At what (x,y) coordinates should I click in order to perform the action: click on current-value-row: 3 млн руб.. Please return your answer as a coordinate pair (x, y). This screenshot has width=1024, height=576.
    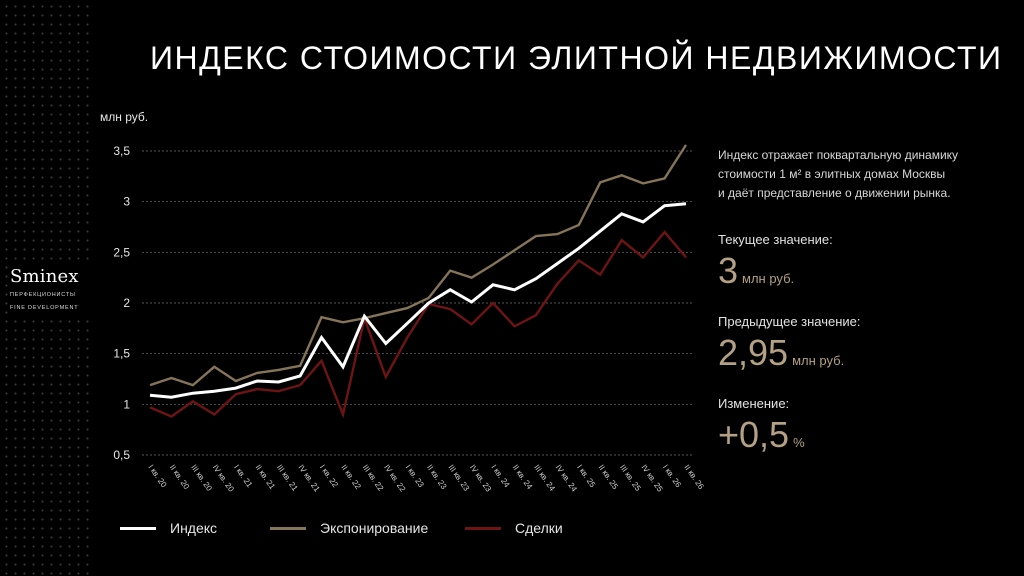
    Looking at the image, I should click on (756, 271).